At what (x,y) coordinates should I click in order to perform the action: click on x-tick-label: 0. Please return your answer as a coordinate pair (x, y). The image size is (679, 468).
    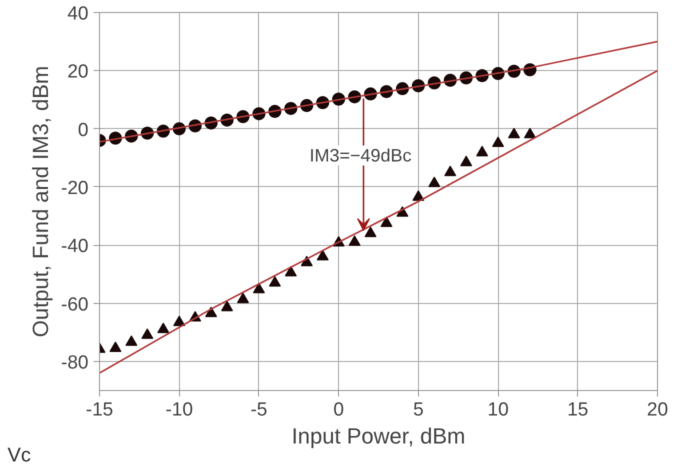
    Looking at the image, I should click on (338, 410).